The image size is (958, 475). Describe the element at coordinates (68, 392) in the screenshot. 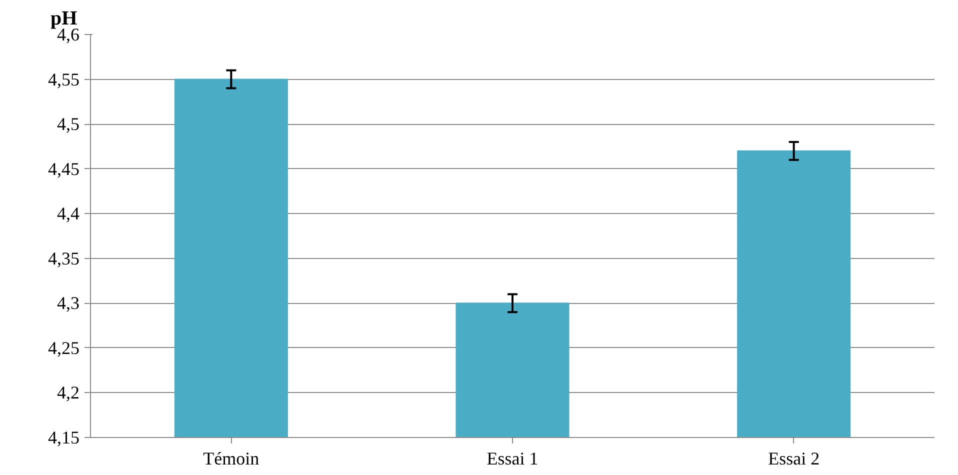

I see `y-tick-label: 4,2` at that location.